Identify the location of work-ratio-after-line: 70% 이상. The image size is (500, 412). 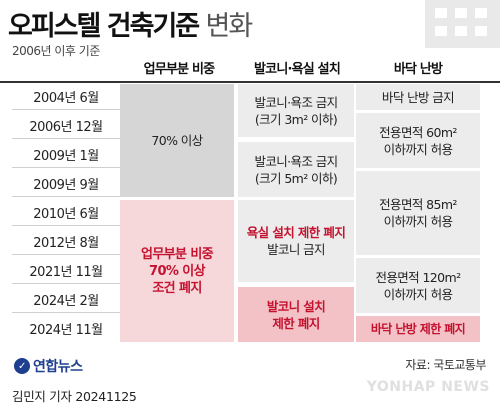
(177, 271).